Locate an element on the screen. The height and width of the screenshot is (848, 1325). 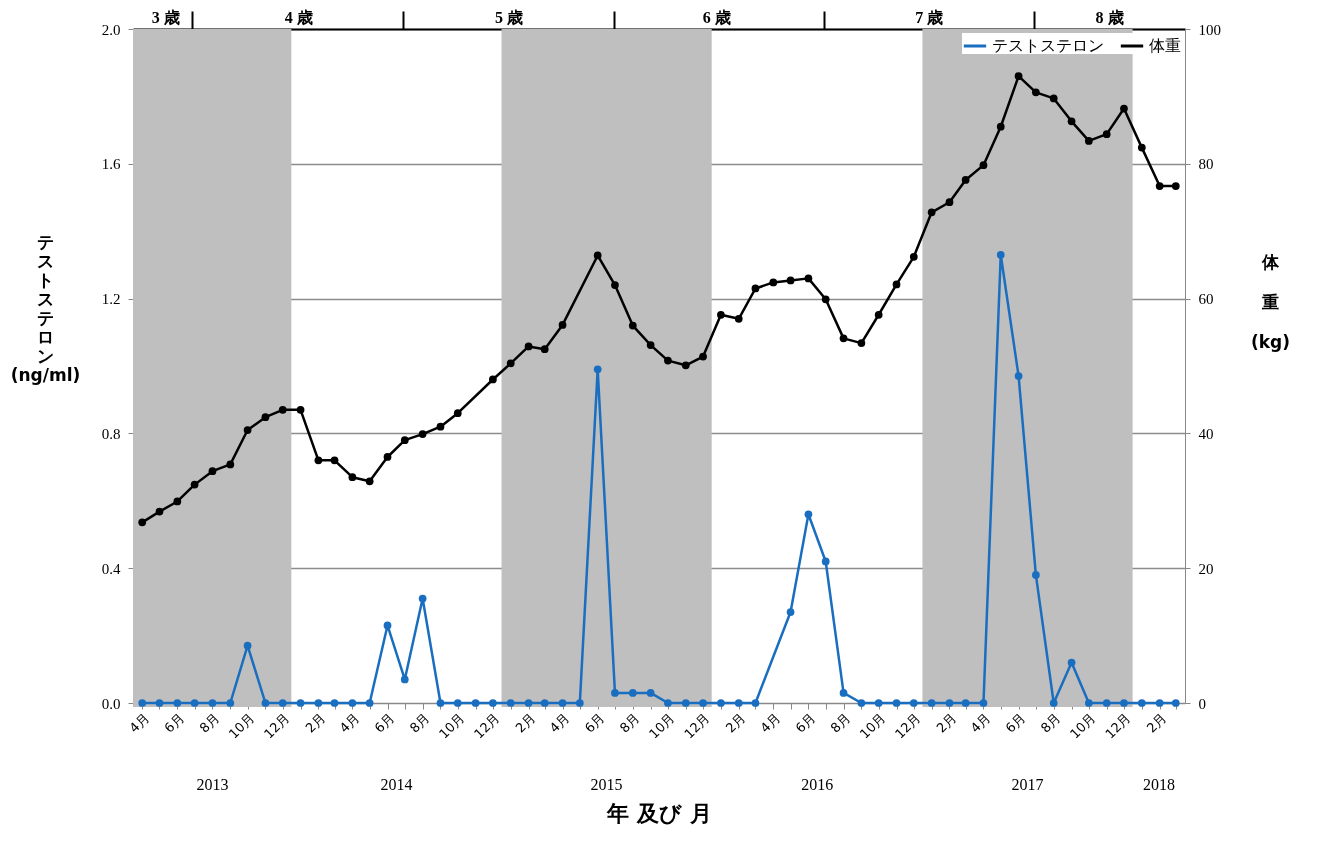
y-tick-label: 1.2 is located at coordinates (111, 299).